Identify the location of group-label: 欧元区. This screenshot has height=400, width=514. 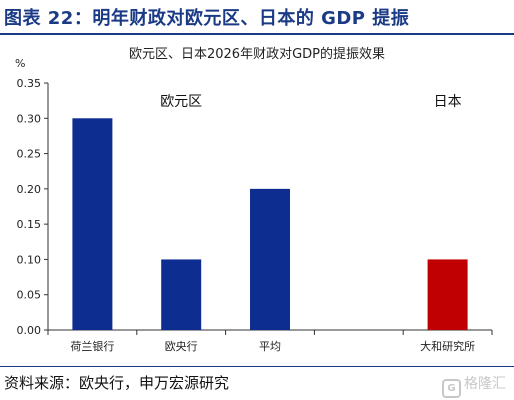
(181, 102).